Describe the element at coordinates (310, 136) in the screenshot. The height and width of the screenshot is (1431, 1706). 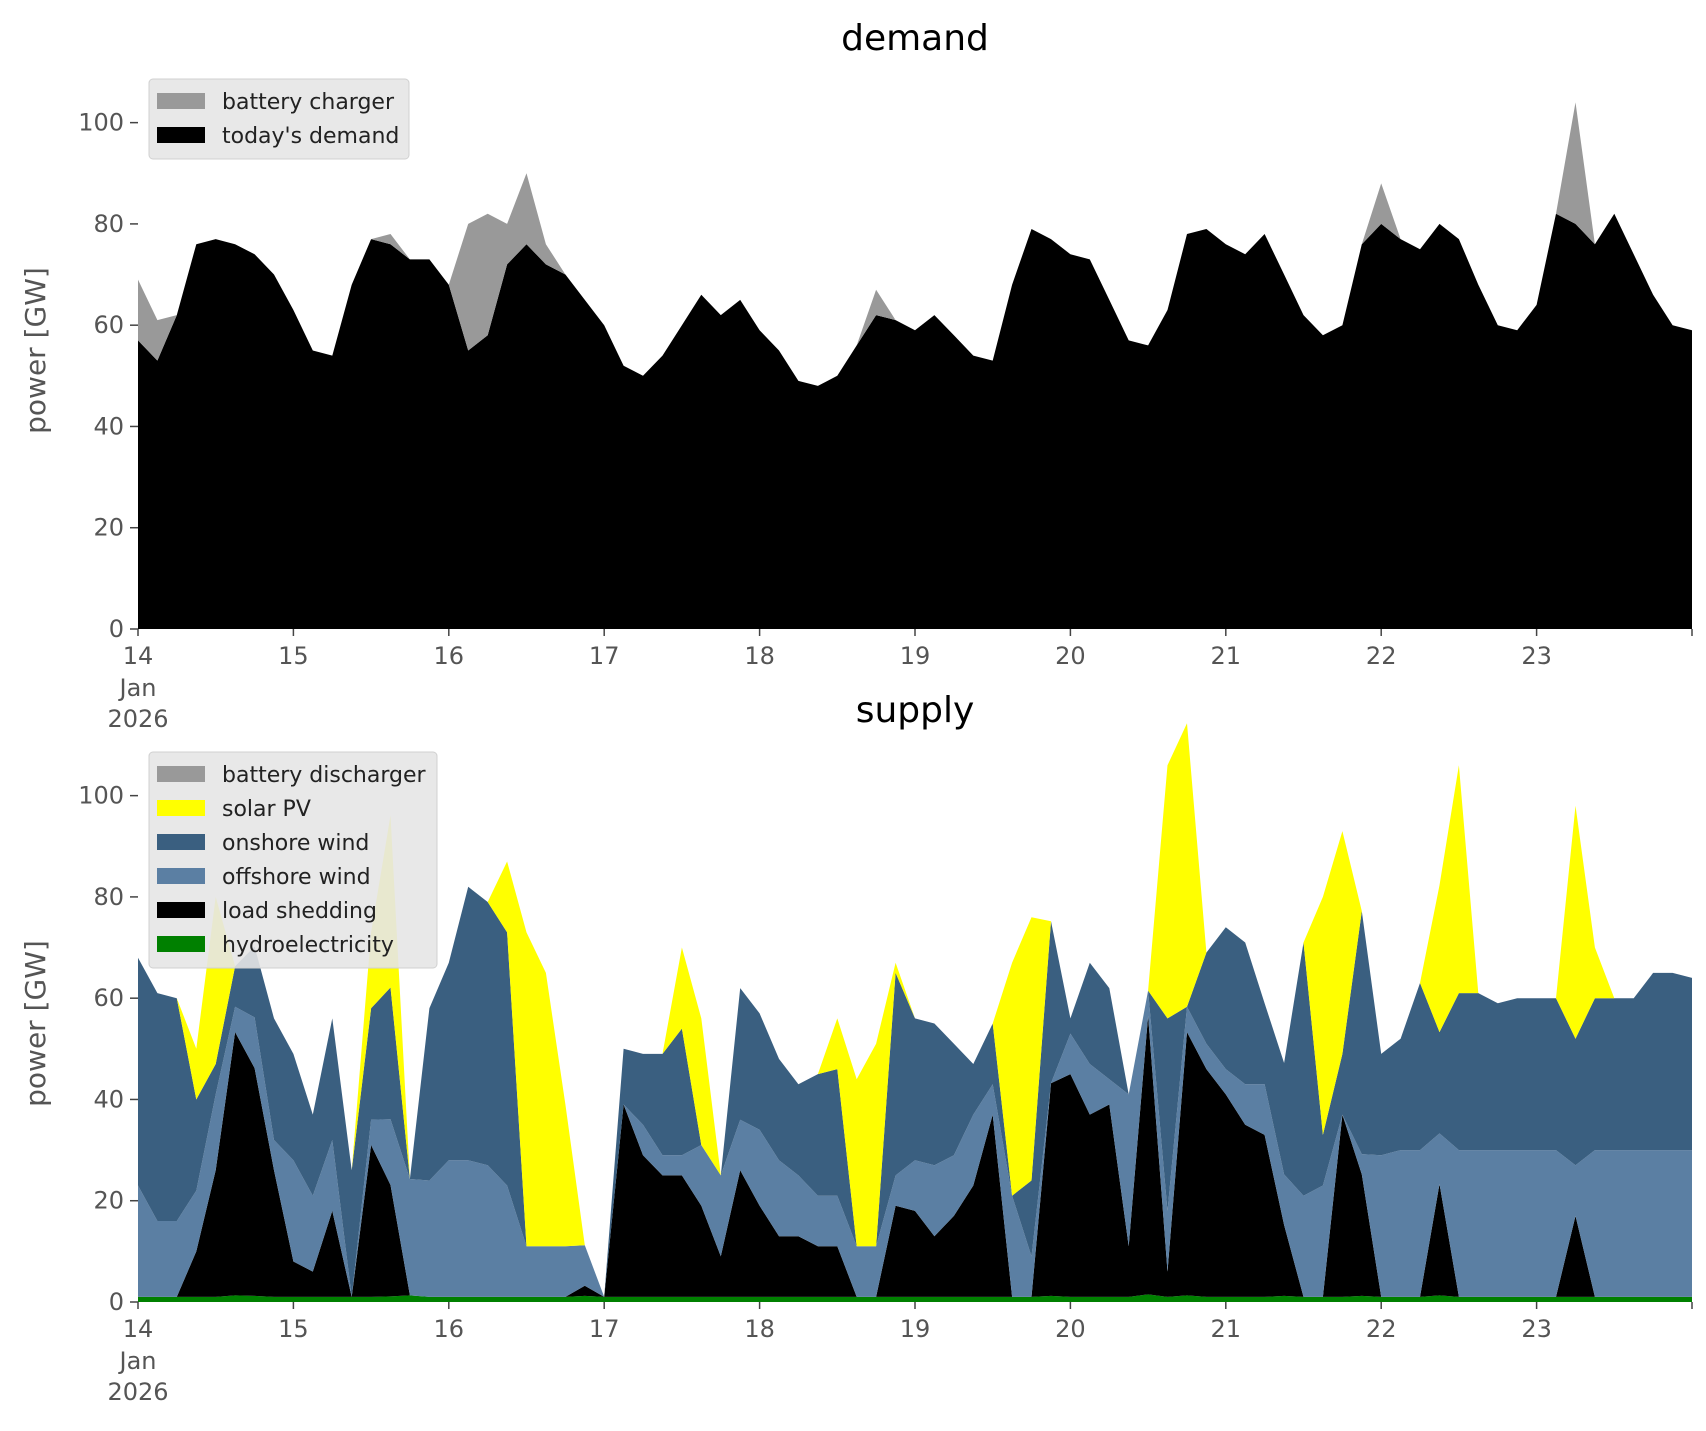
I see `legend-label: today's demand` at that location.